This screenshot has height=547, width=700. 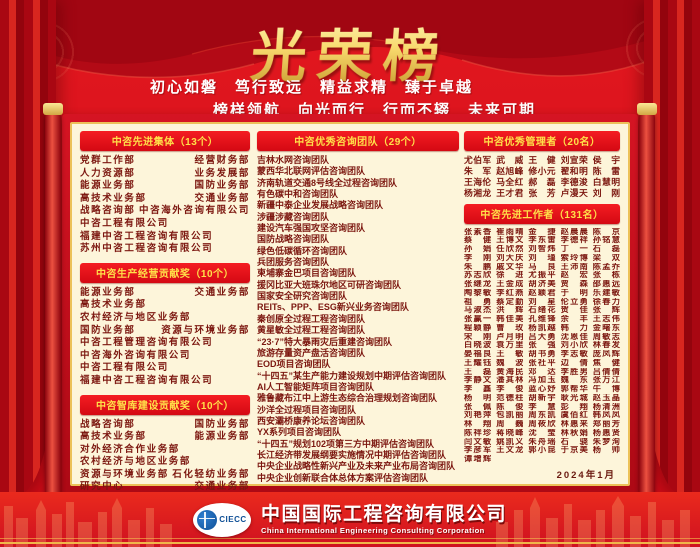 What do you see at coordinates (606, 389) in the screenshot?
I see `person-name: 牛博` at bounding box center [606, 389].